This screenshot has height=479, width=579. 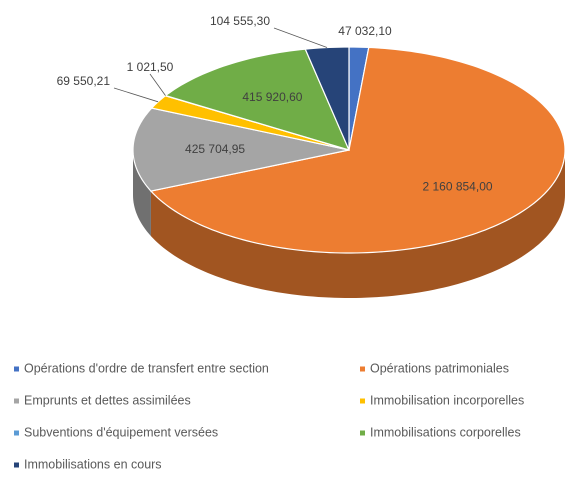 I want to click on data-label: 2 160 854,00, so click(x=457, y=187).